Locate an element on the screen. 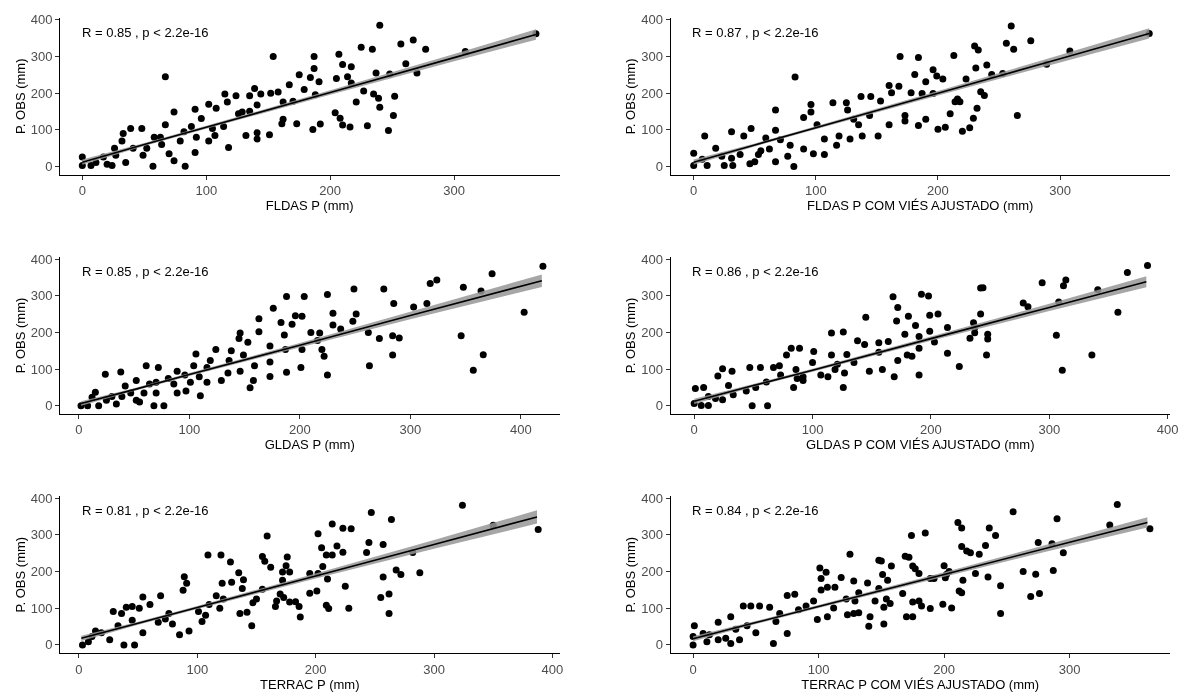 This screenshot has height=700, width=1200. annotation: R = 0.87 , p < 2.2e-16 is located at coordinates (755, 32).